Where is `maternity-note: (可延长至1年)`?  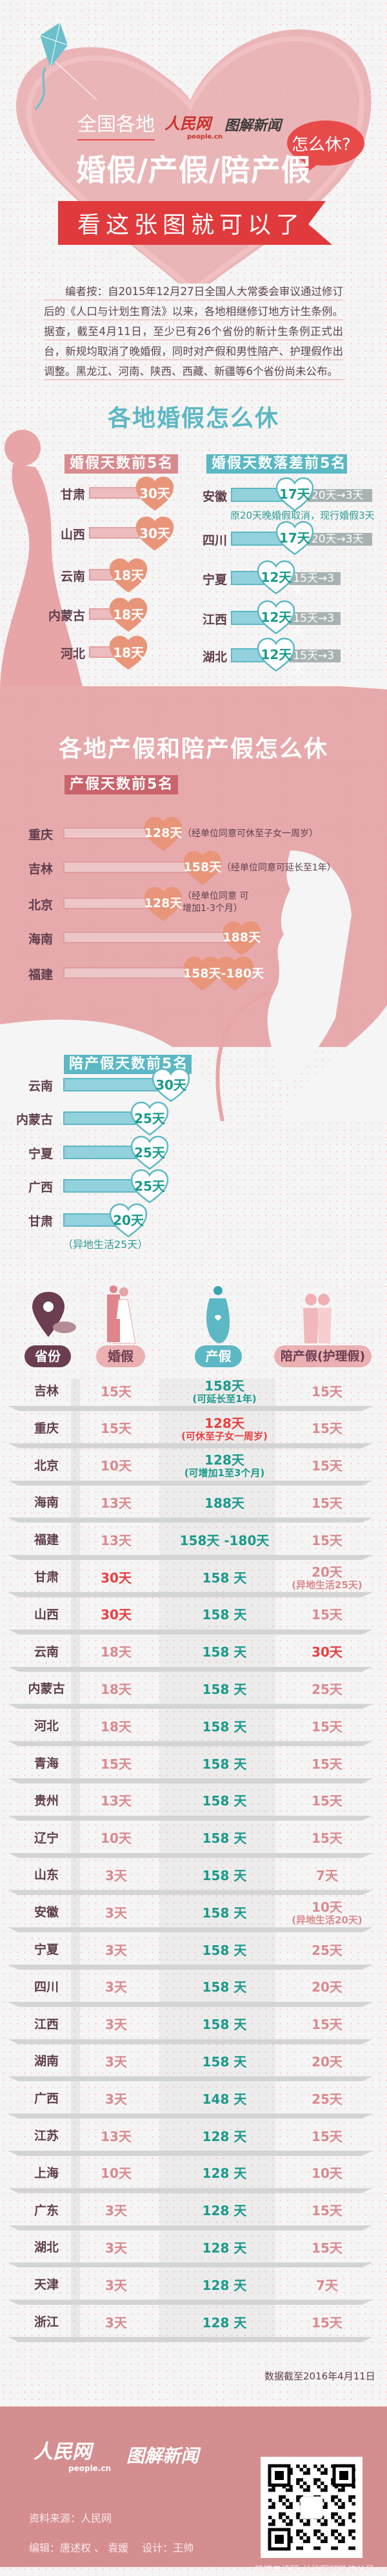
maternity-note: (可延长至1年) is located at coordinates (225, 1399).